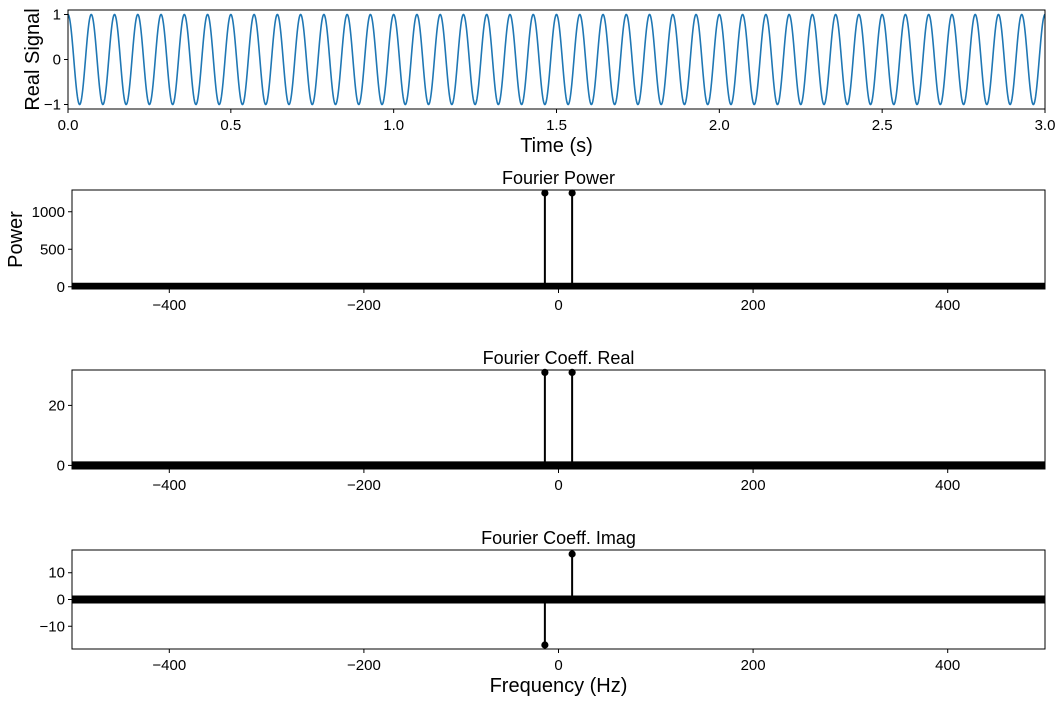  What do you see at coordinates (68, 125) in the screenshot?
I see `x-tick-label: 0.0` at bounding box center [68, 125].